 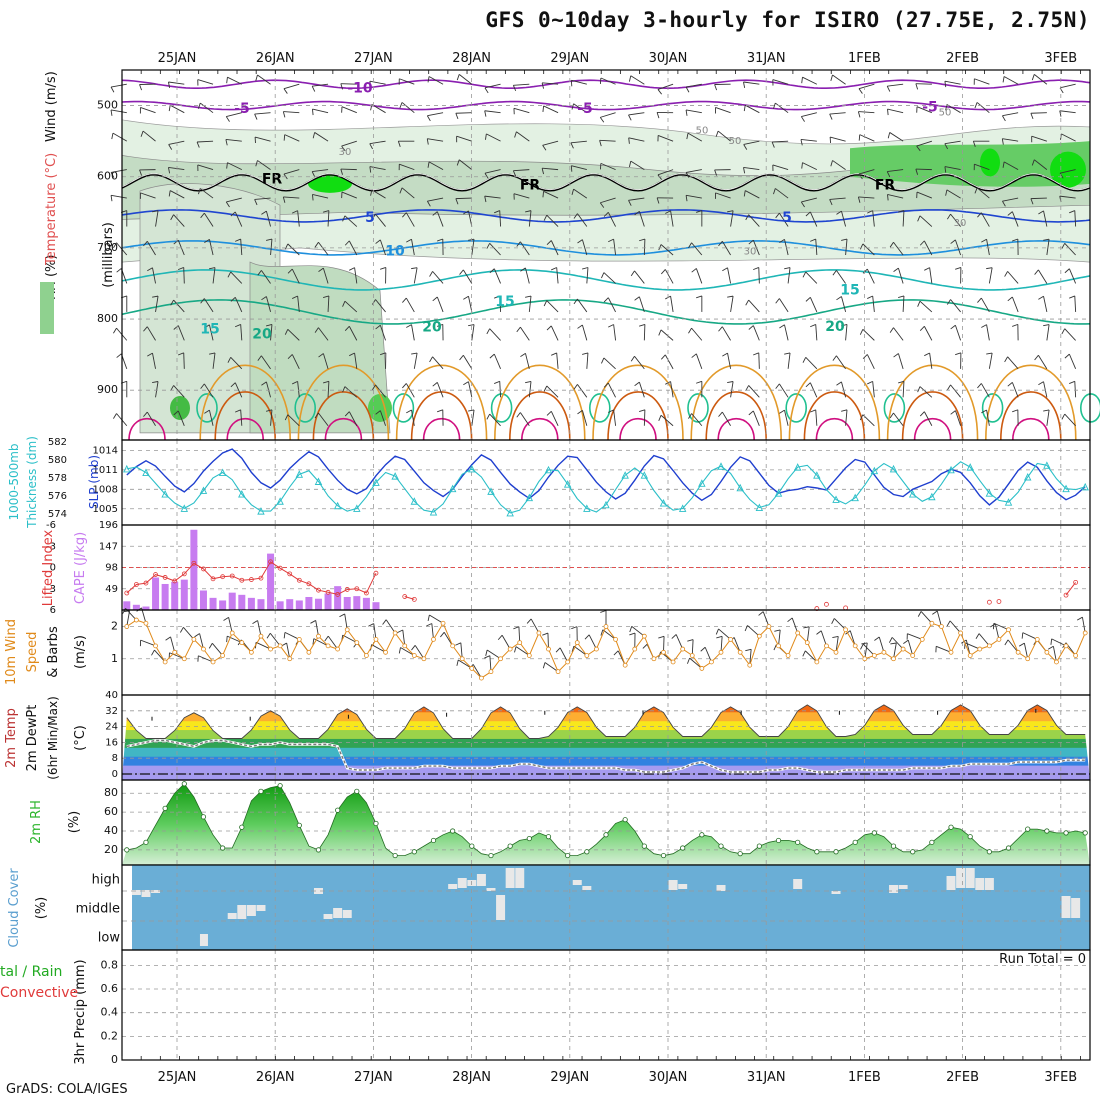 What do you see at coordinates (115, 758) in the screenshot?
I see `y-tick-label: 8` at bounding box center [115, 758].